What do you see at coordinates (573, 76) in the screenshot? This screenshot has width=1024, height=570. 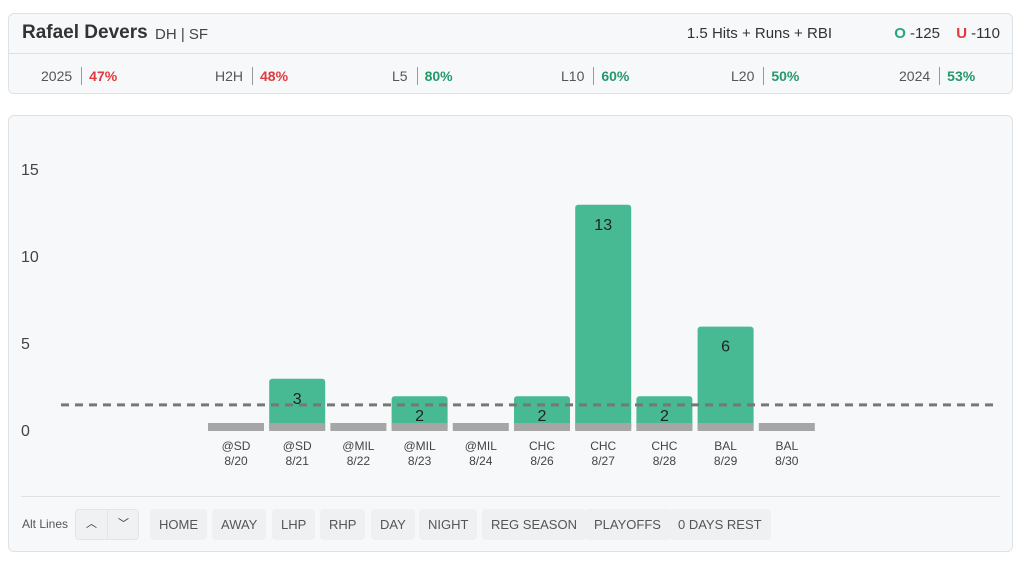 I see `stat-label: L10` at bounding box center [573, 76].